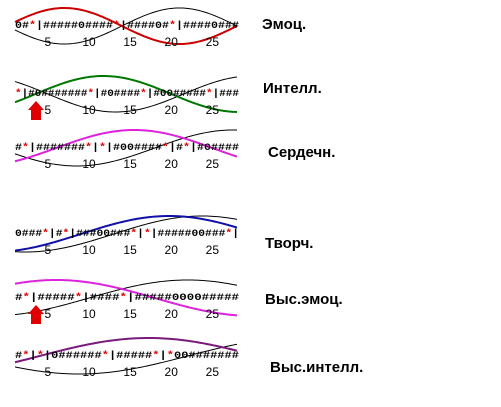 This screenshot has width=501, height=407. What do you see at coordinates (176, 94) in the screenshot?
I see `code-segment: |#00#####` at bounding box center [176, 94].